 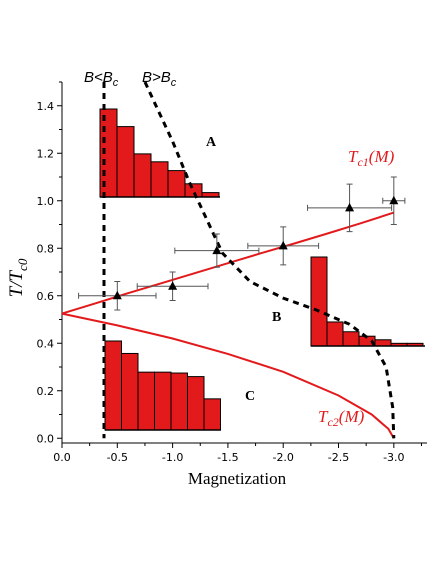 I want to click on curve-label-tc2-sub: c2, so click(x=332, y=422).